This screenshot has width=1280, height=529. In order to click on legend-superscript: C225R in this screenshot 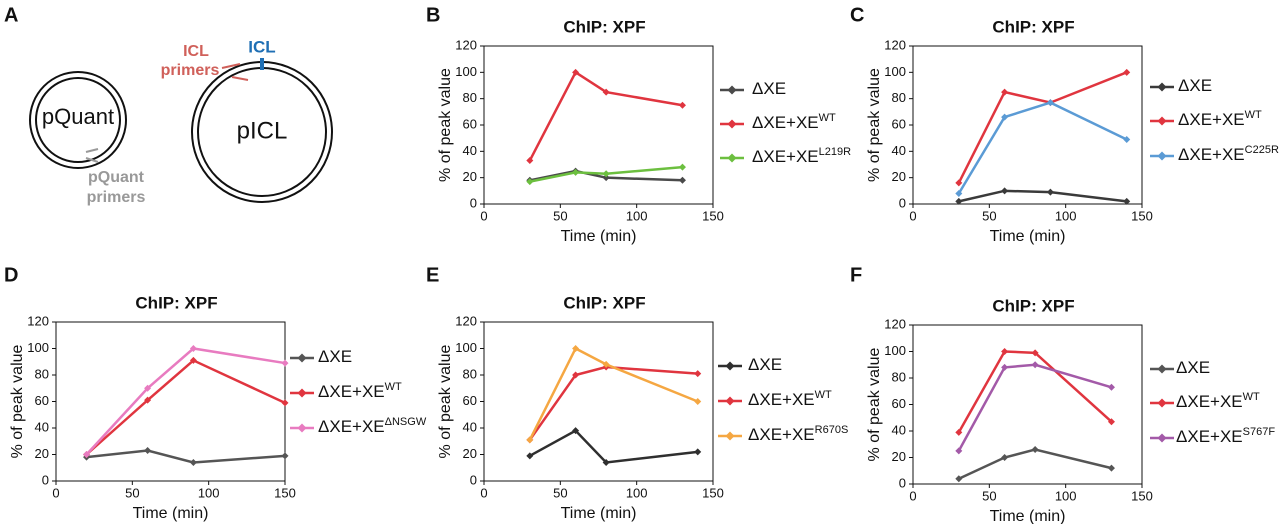, I will do `click(1262, 150)`.